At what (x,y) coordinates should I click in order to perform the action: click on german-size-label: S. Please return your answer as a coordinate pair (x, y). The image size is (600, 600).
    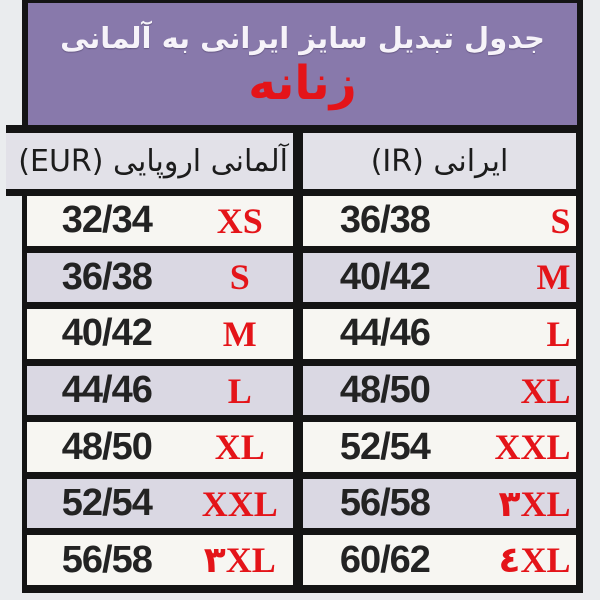
    Looking at the image, I should click on (239, 277).